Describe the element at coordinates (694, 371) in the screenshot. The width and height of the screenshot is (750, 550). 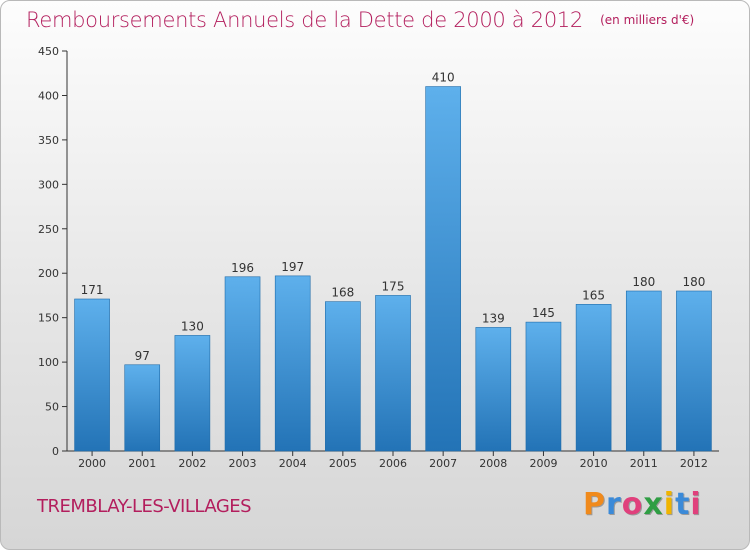
I see `bar-2012` at that location.